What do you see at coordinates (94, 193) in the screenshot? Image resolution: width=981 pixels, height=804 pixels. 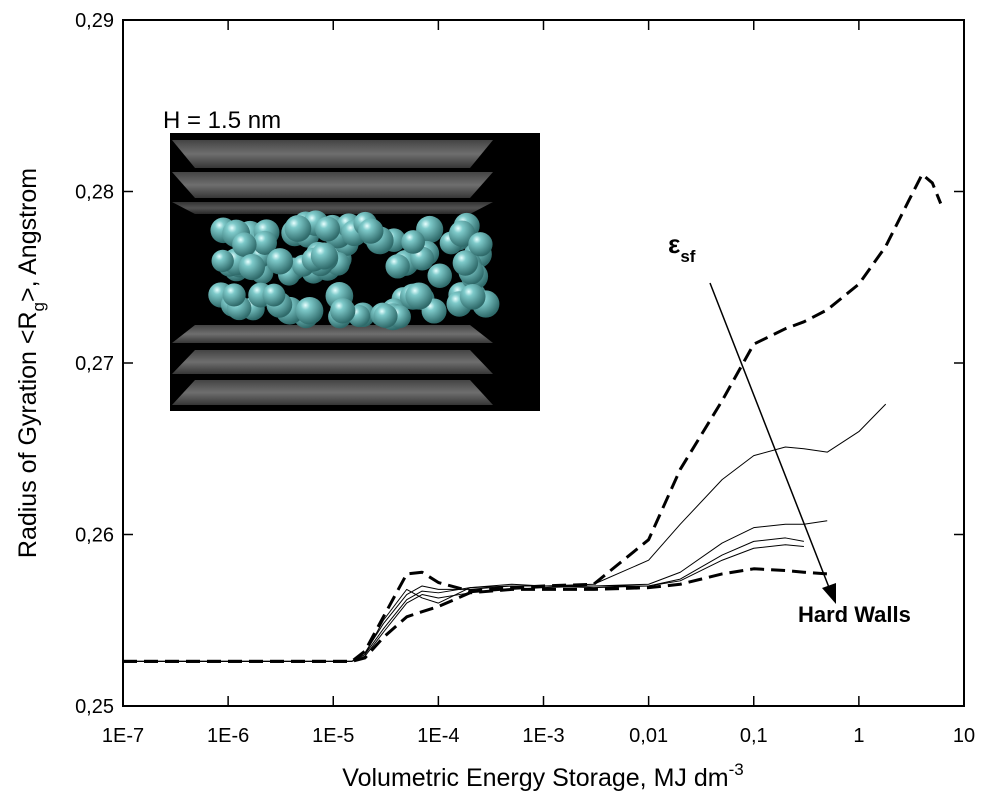 I see `y-tick-label: 0,28` at bounding box center [94, 193].